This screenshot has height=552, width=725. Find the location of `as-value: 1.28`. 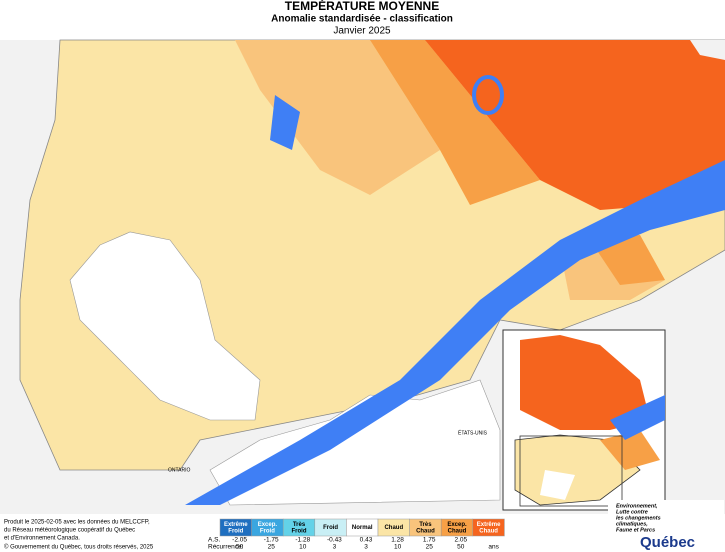

as-value: 1.28 is located at coordinates (397, 540).